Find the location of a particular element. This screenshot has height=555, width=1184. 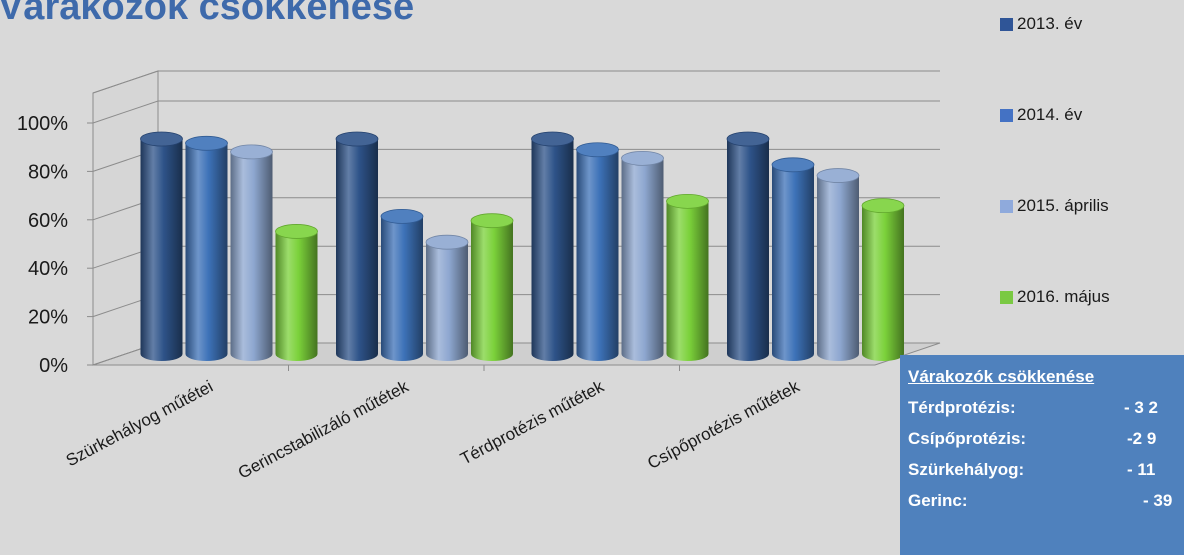

info-row-csipoprotezis: Csípőprotézis: is located at coordinates (967, 439).